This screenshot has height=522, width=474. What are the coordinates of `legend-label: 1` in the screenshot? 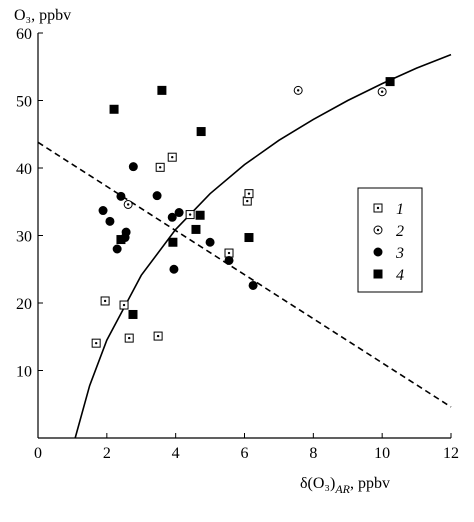 It's located at (400, 209).